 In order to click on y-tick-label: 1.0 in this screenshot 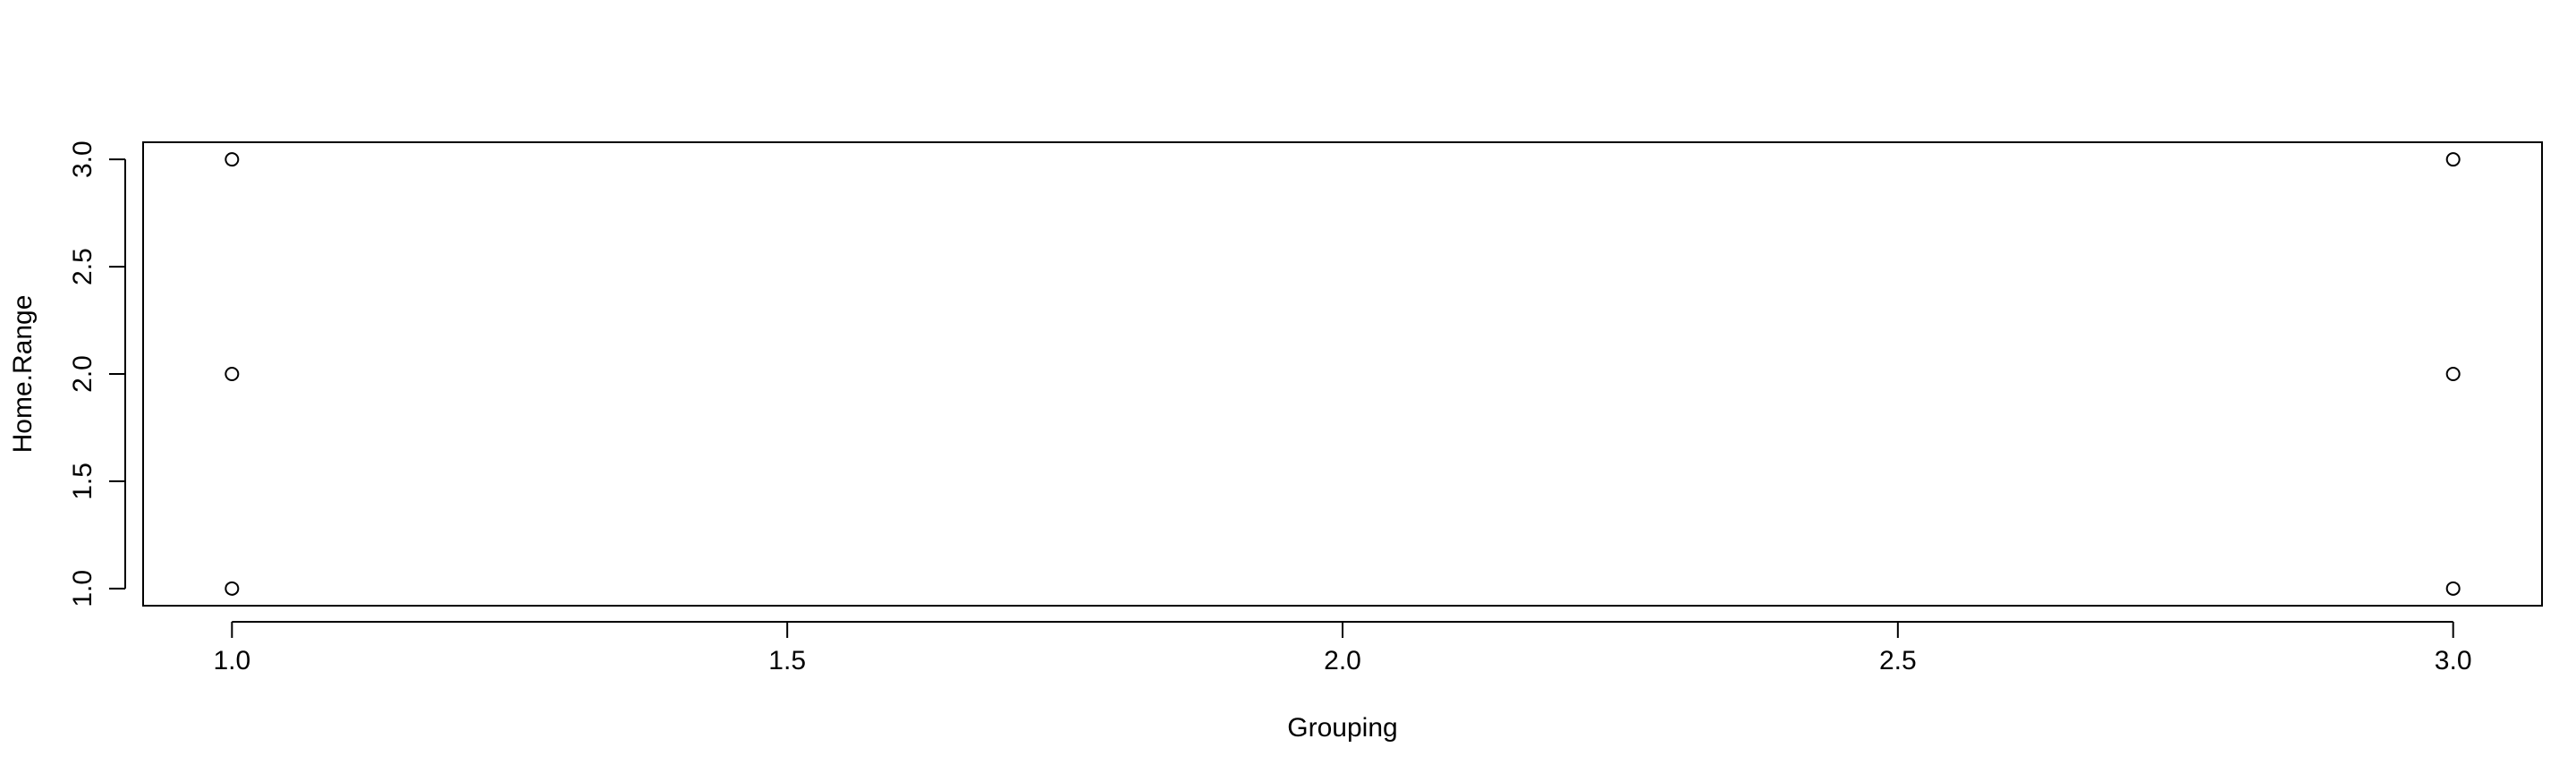, I will do `click(82, 588)`.